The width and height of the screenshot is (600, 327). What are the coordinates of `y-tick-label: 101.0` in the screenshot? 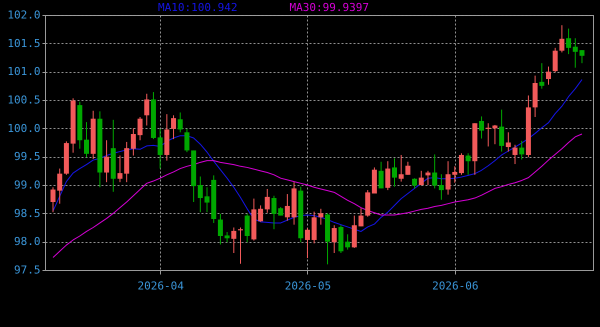 It's located at (23, 71).